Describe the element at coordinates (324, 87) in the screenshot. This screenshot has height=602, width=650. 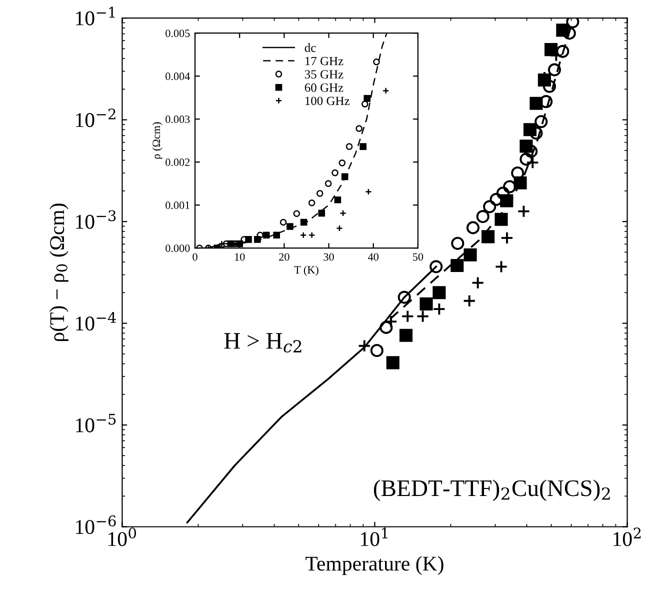
I see `legend-label: 60 GHz` at that location.